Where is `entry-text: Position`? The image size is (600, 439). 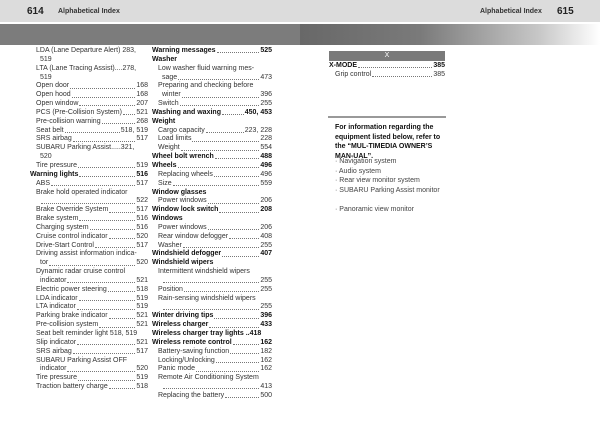 entry-text: Position is located at coordinates (170, 289).